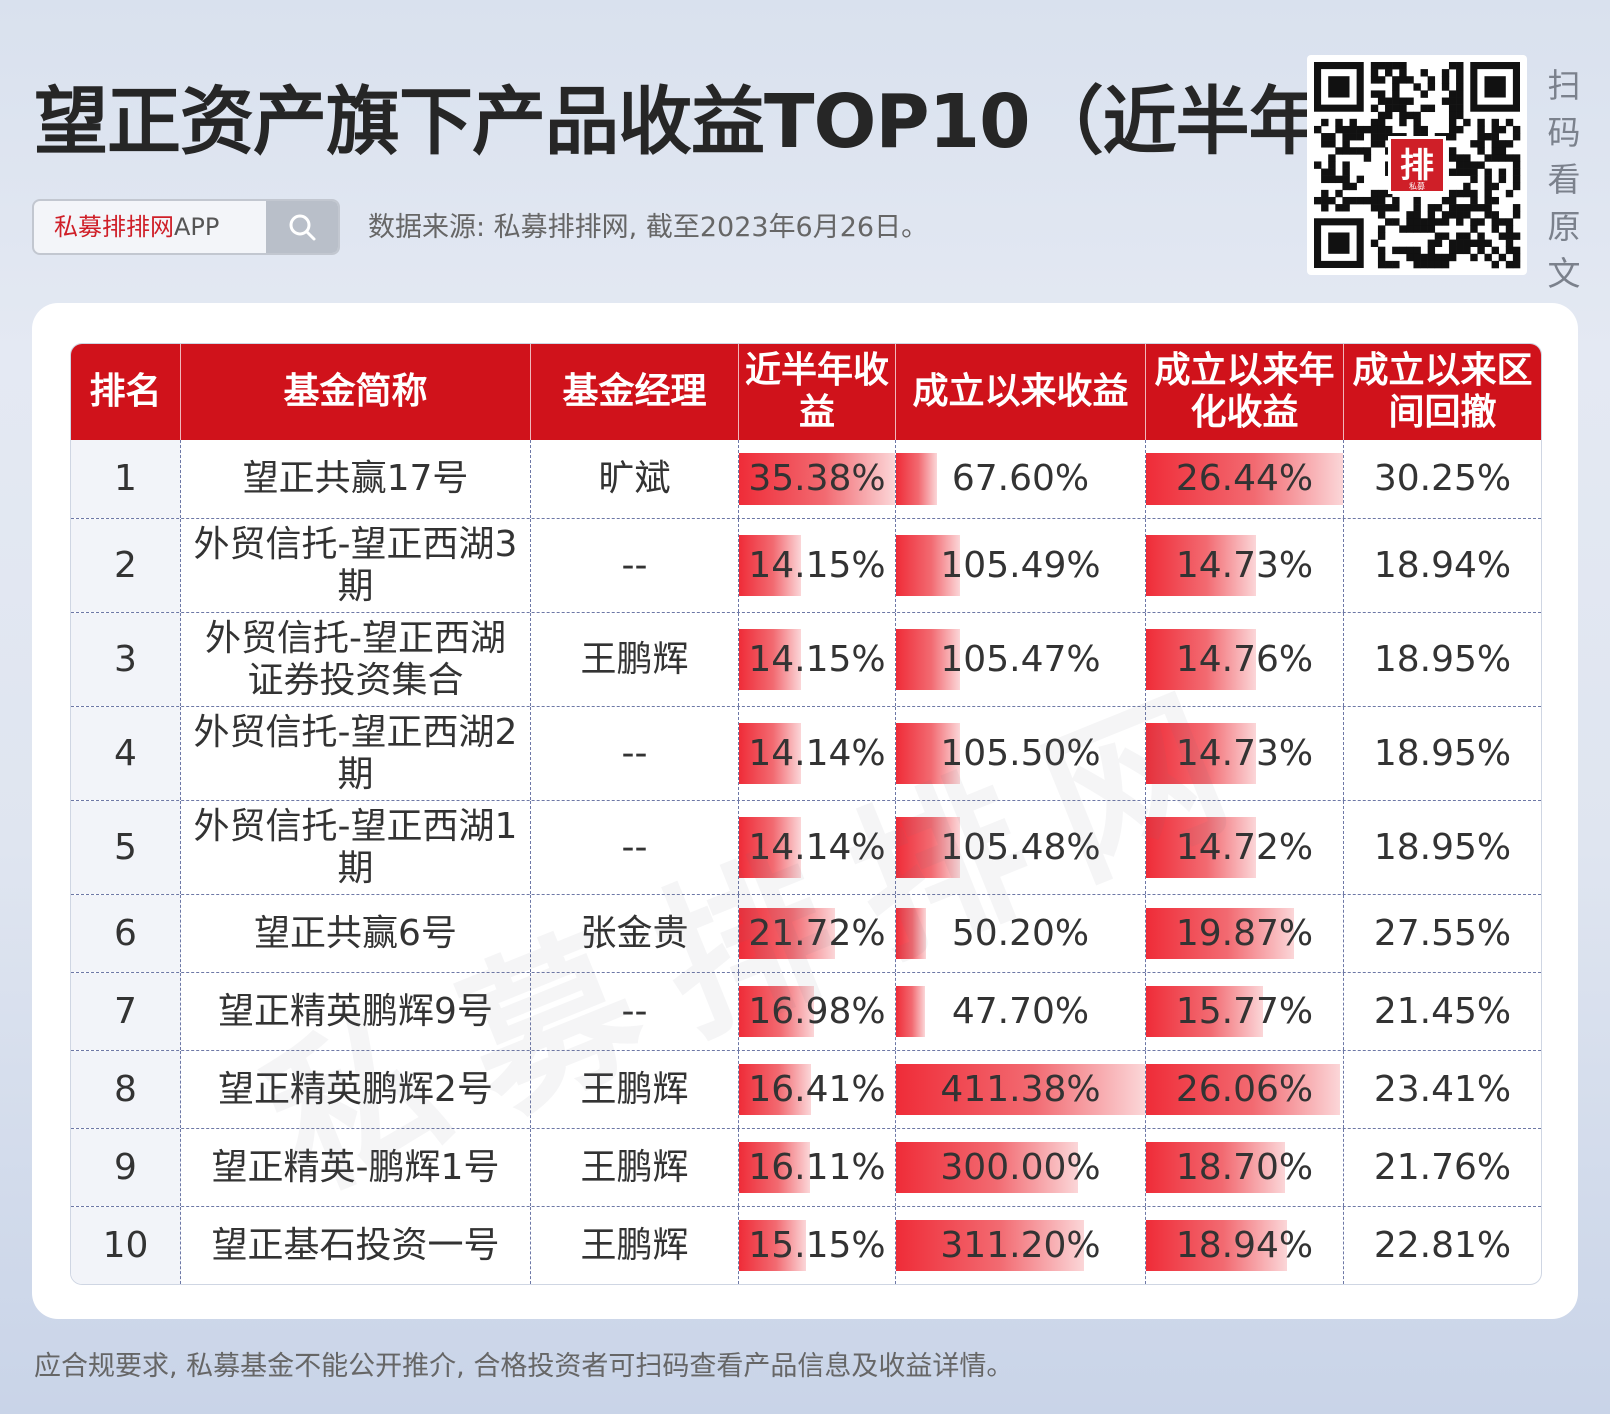  What do you see at coordinates (1442, 1089) in the screenshot?
I see `drawdown-cell-text: 23.41%` at bounding box center [1442, 1089].